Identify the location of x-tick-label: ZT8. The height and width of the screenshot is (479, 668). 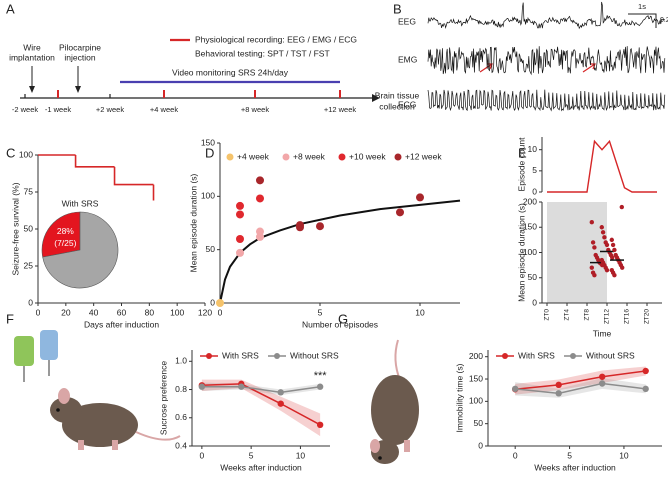
(587, 315).